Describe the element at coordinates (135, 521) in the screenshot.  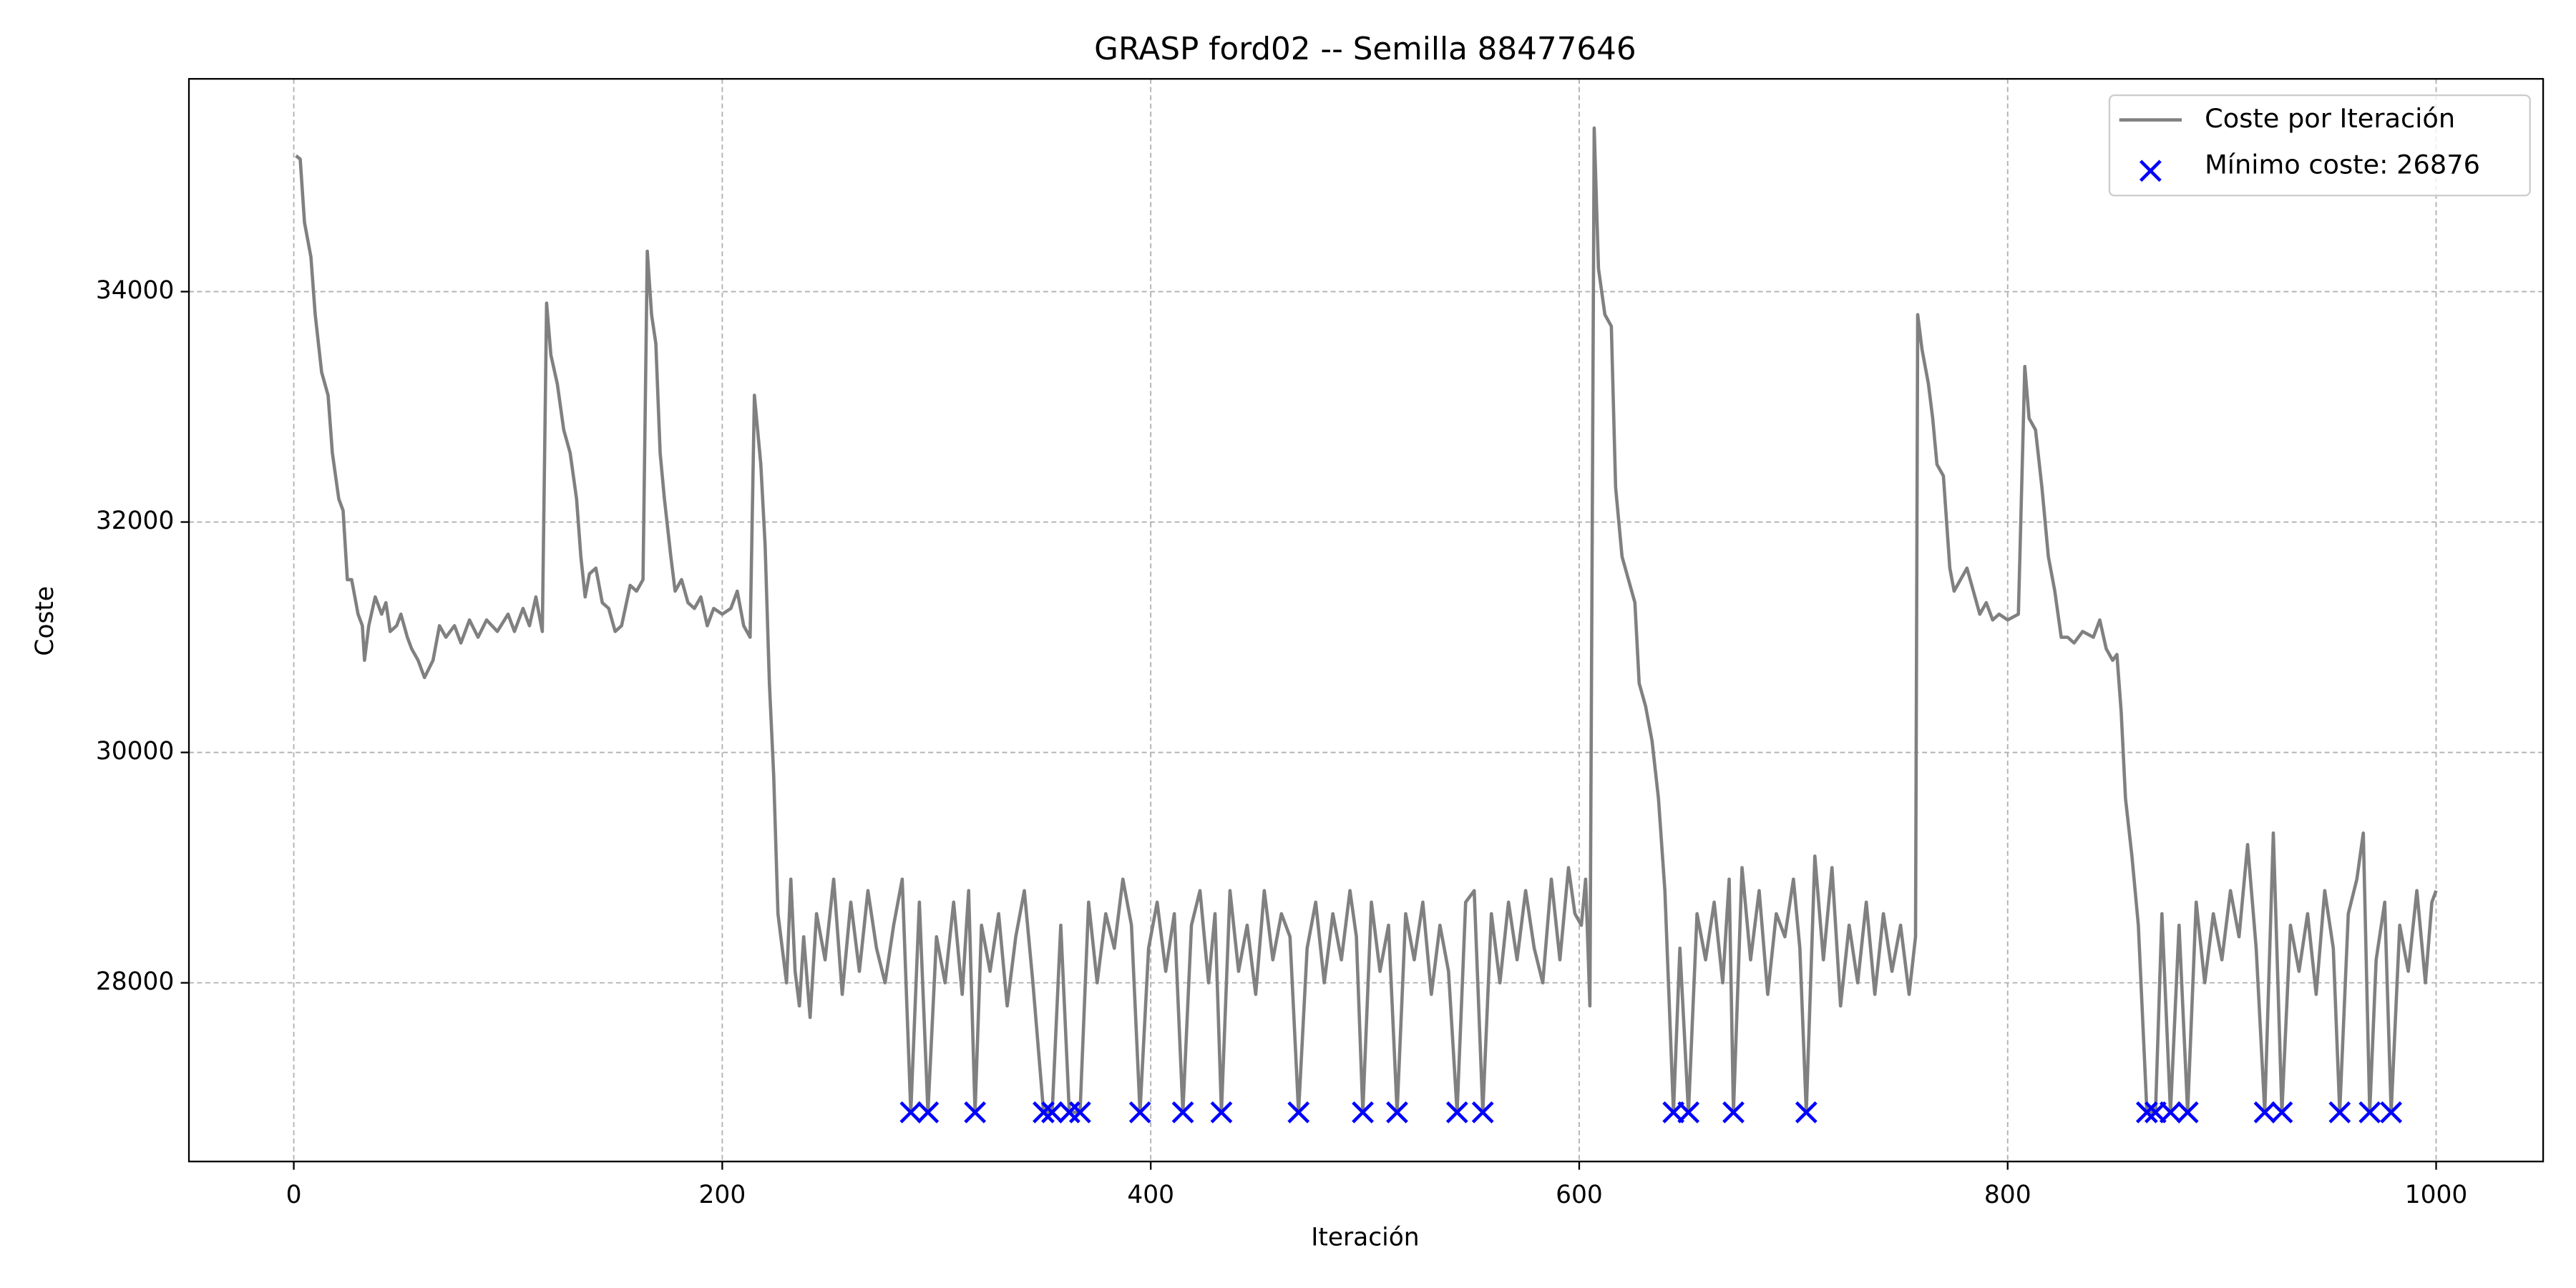
I see `y-tick-label: 32000` at that location.